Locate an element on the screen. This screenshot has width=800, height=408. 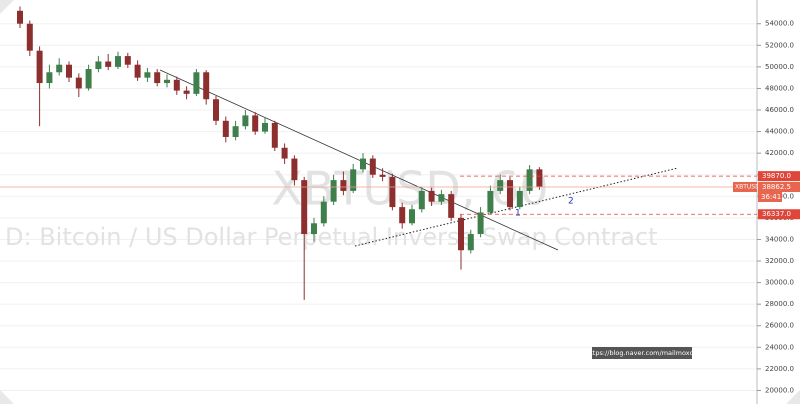
countdown-box is located at coordinates (770, 197).